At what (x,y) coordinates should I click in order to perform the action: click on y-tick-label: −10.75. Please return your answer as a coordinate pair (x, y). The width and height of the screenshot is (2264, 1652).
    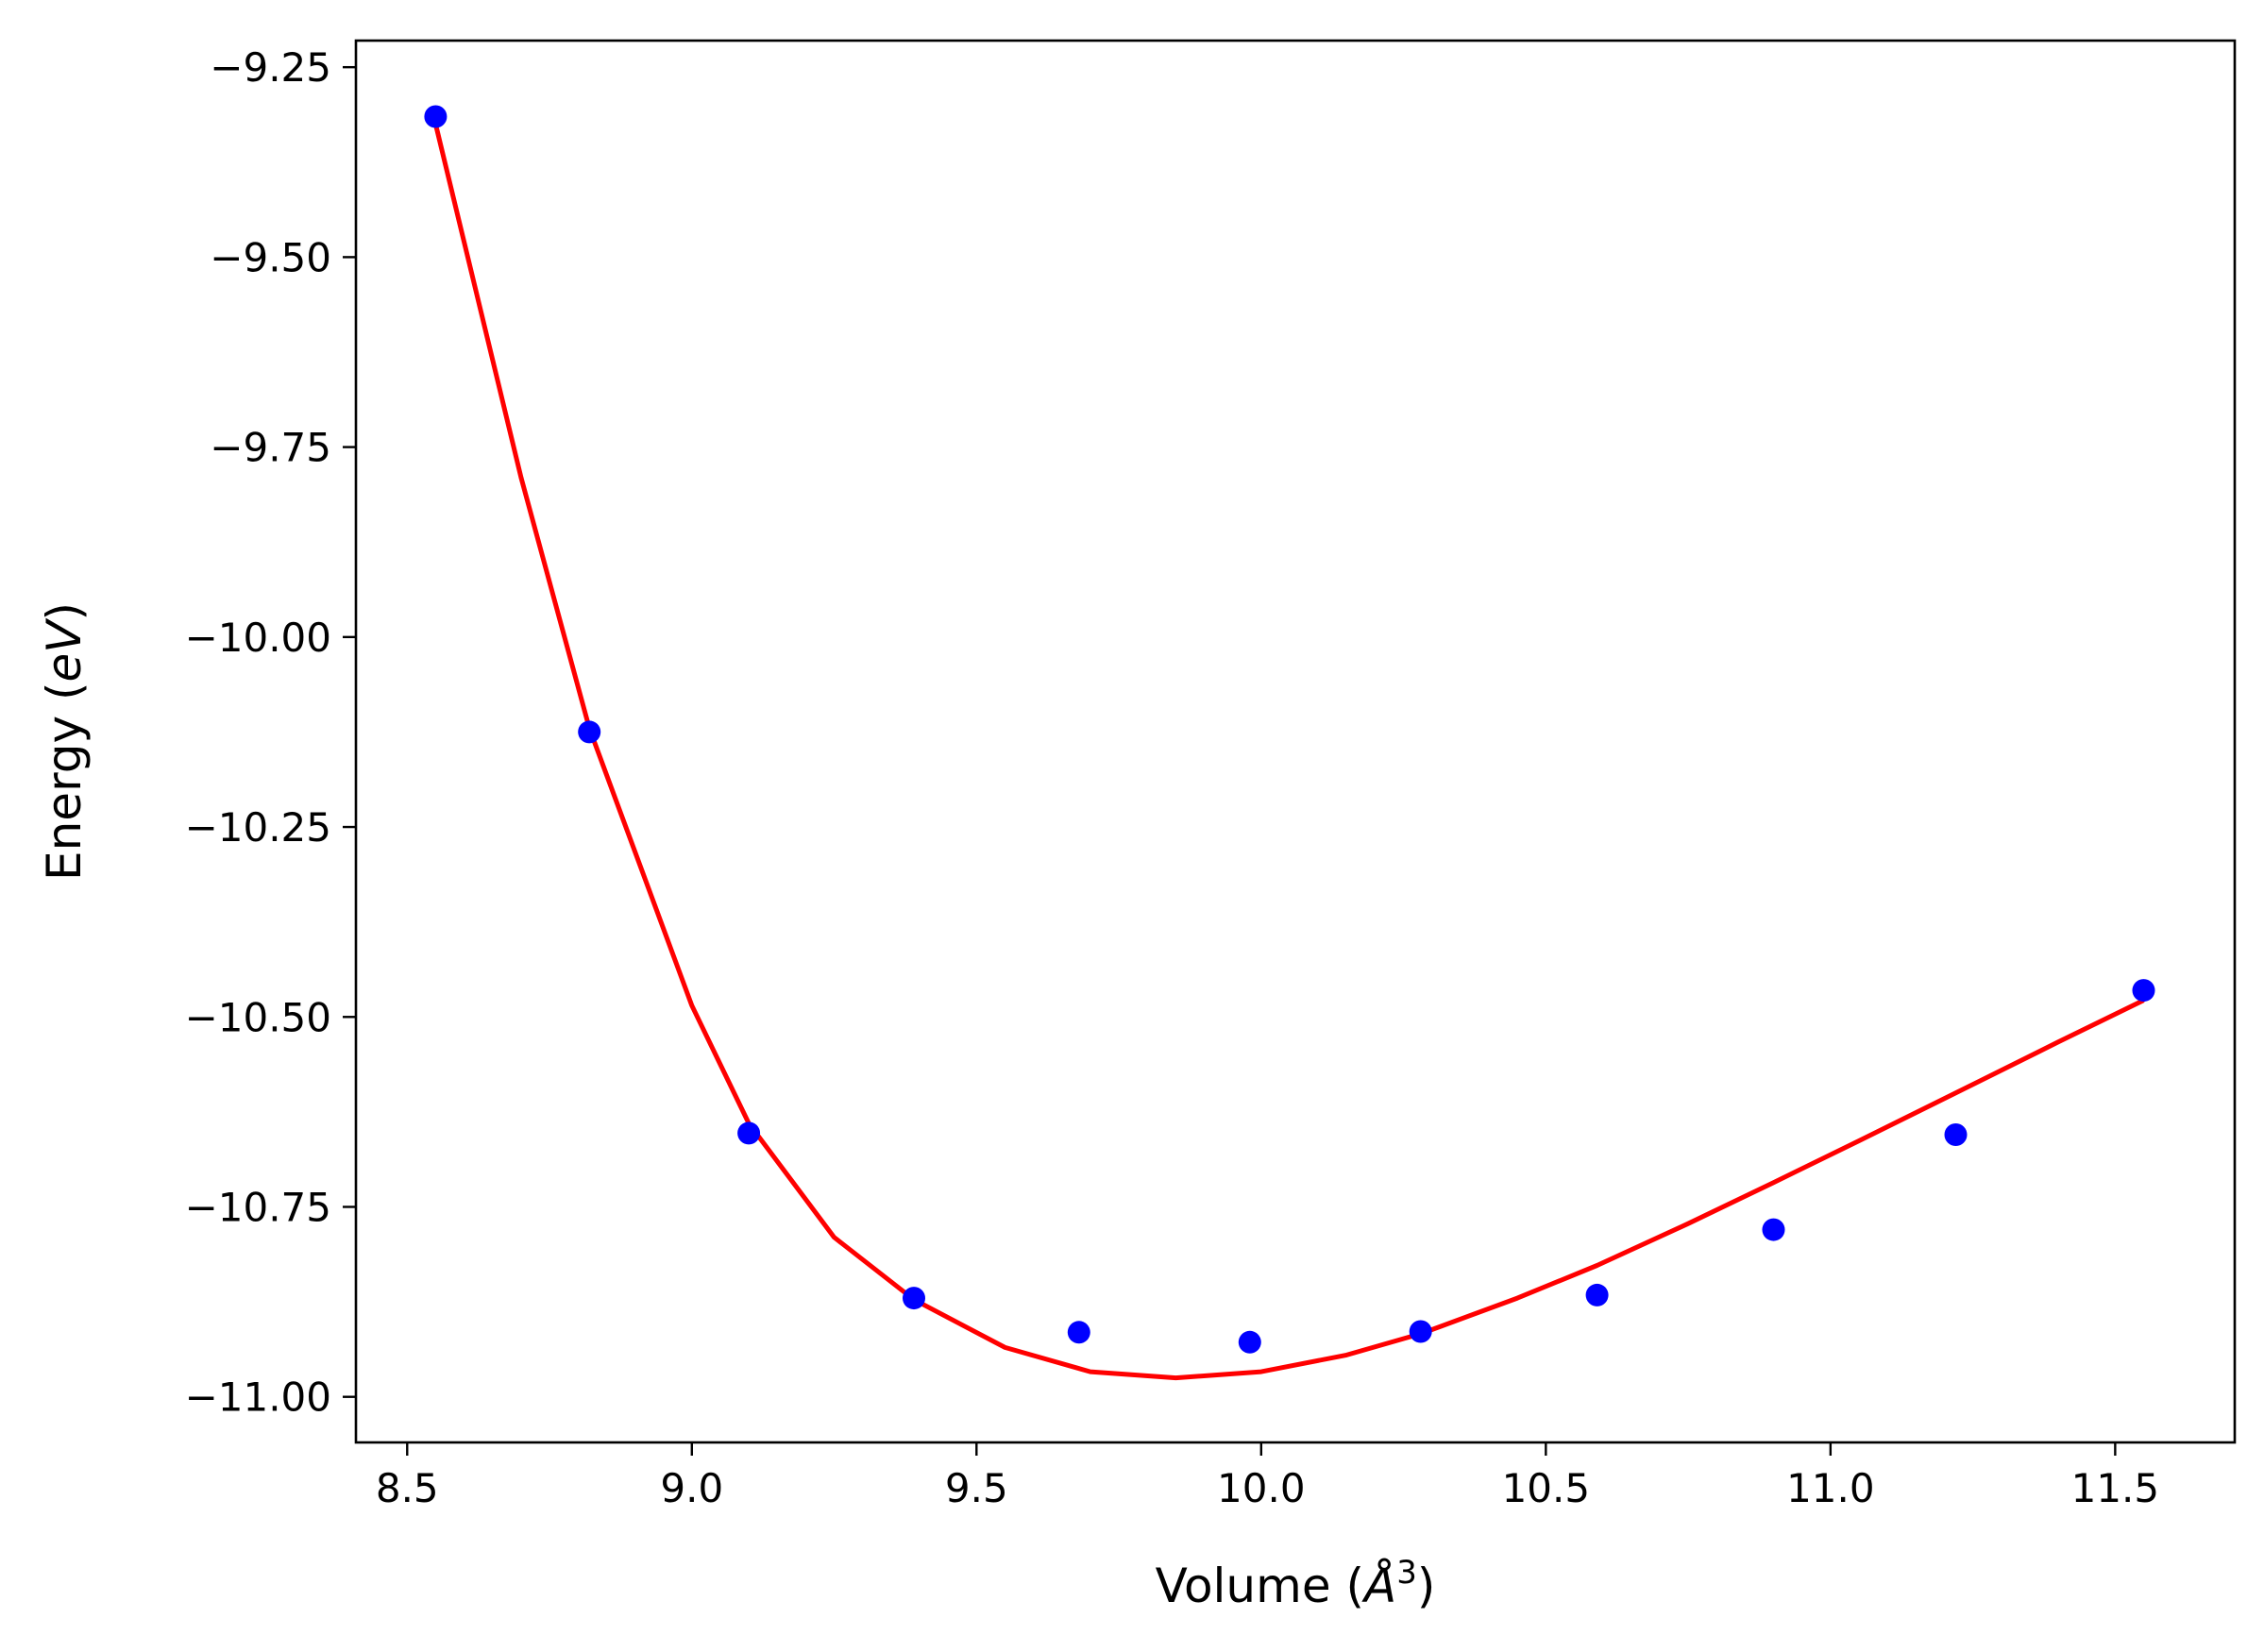
    Looking at the image, I should click on (258, 1207).